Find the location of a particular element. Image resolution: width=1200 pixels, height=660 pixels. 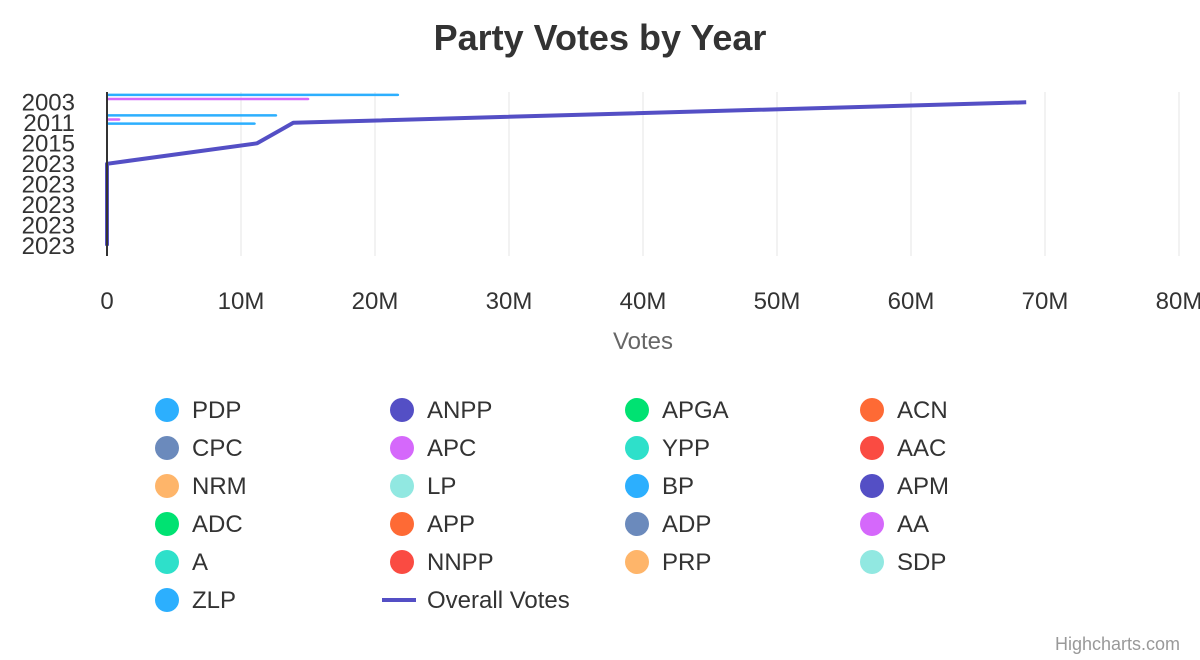

legend-item: APM is located at coordinates (904, 486).